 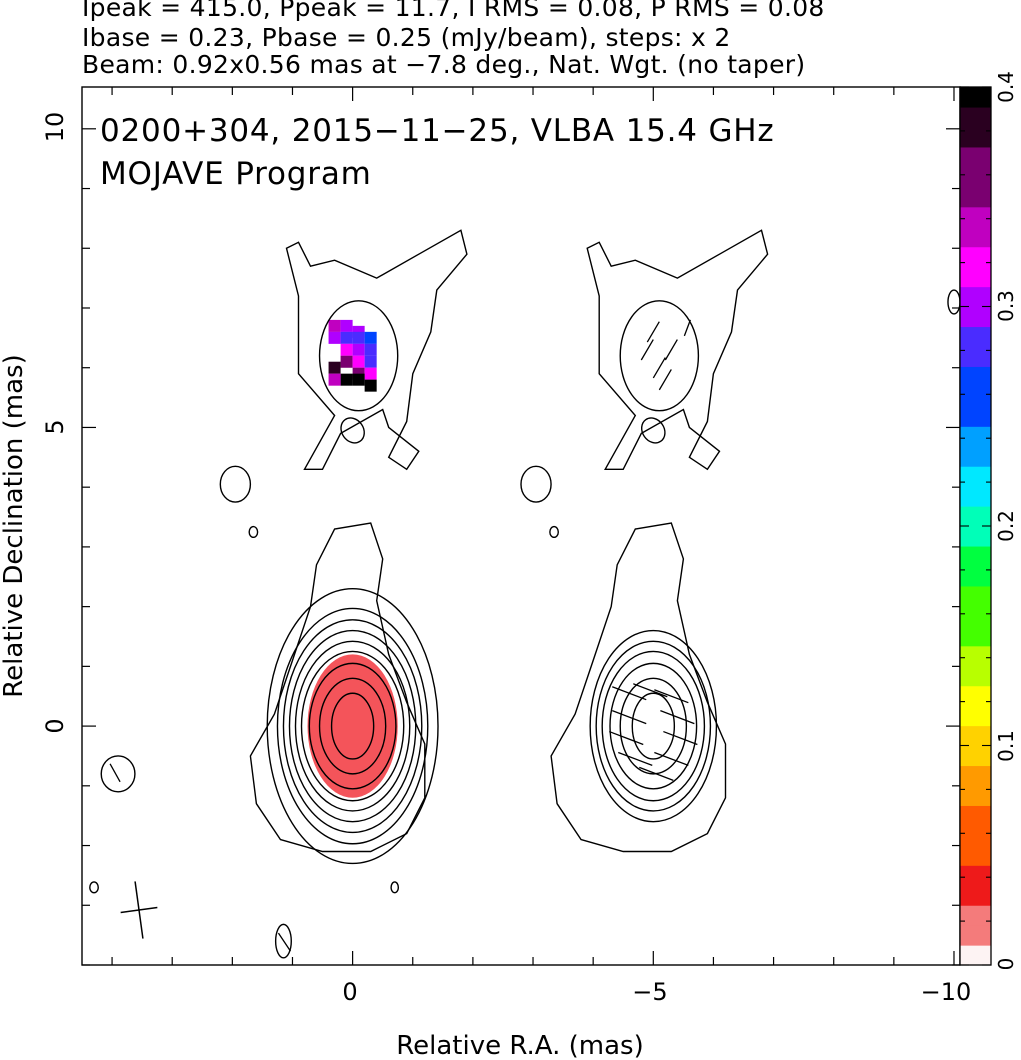 I want to click on beam-minor-axis, so click(x=139, y=910).